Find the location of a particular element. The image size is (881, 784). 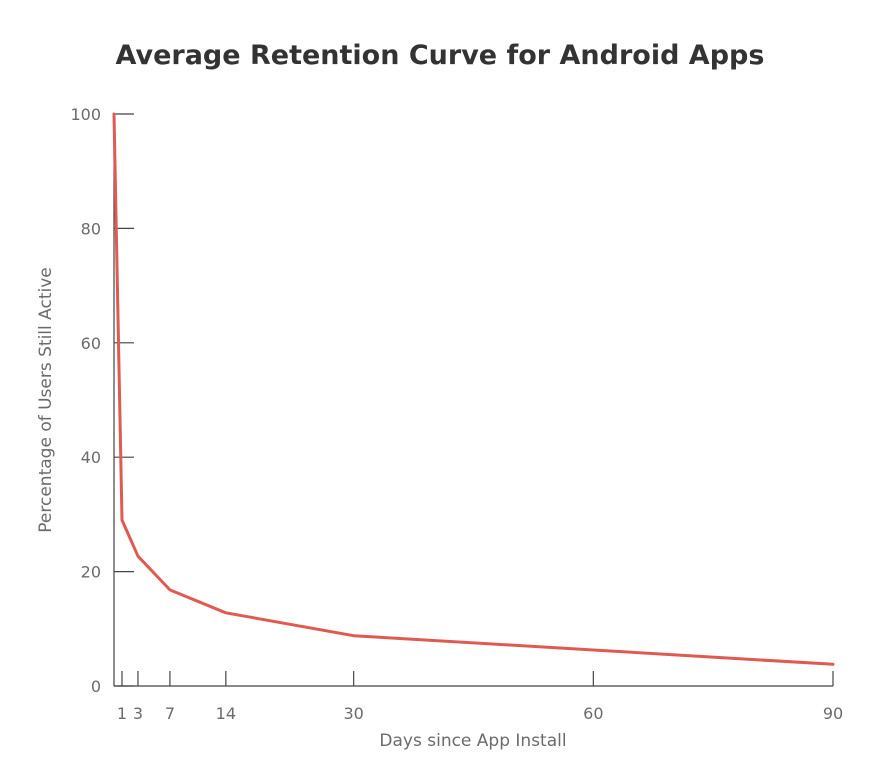

chart-title: Average Retention Curve for Android Apps is located at coordinates (440, 55).